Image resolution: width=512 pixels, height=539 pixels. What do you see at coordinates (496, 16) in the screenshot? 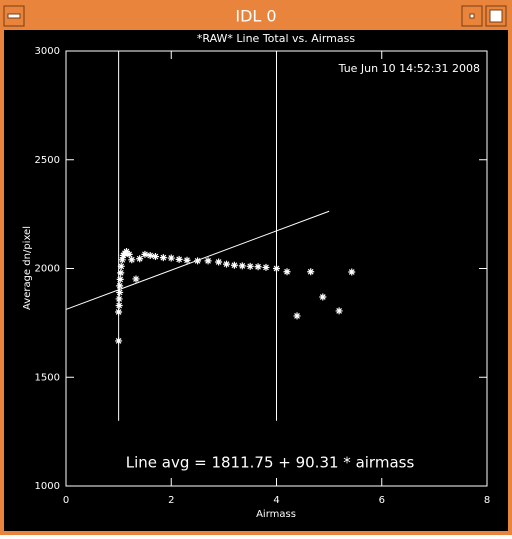
I see `maximize-icon` at bounding box center [496, 16].